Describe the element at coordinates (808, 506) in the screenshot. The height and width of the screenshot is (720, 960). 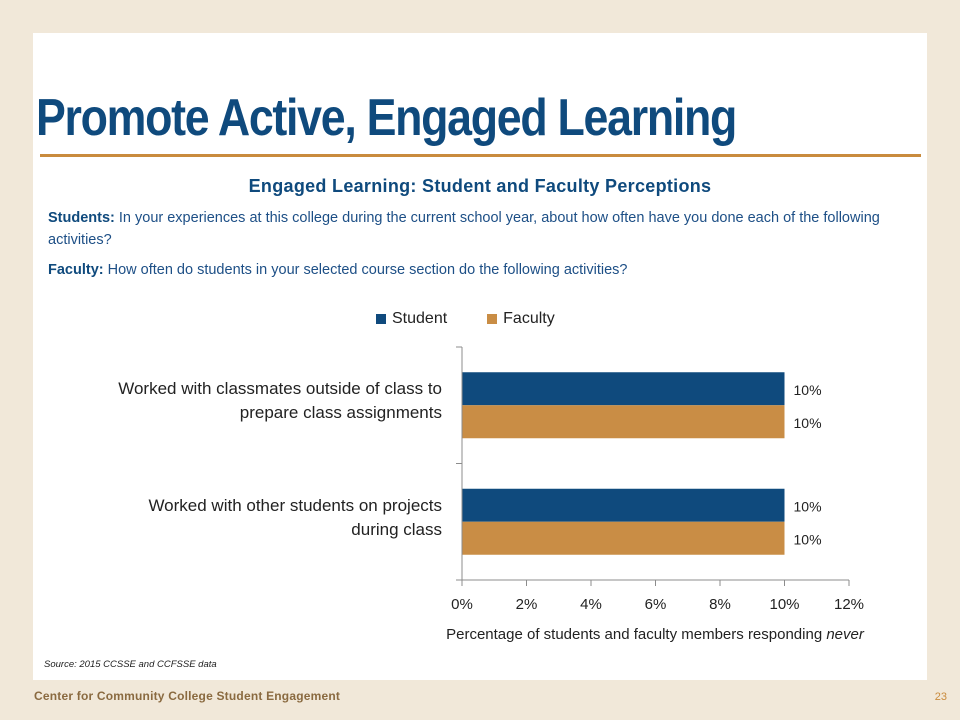
I see `data-label-student-1: 10%` at that location.